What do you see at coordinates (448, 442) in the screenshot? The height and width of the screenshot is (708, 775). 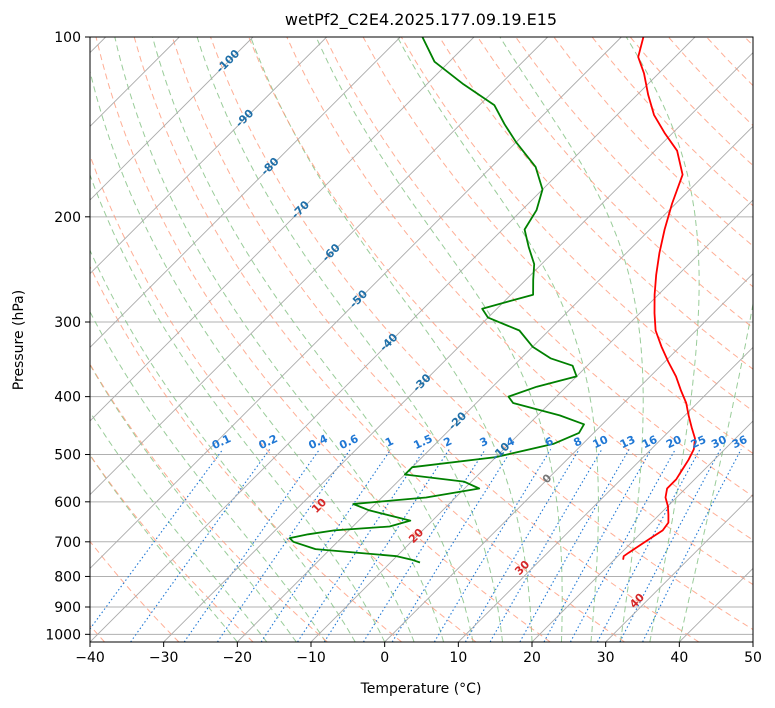 I see `mixing-ratio-label: 2` at bounding box center [448, 442].